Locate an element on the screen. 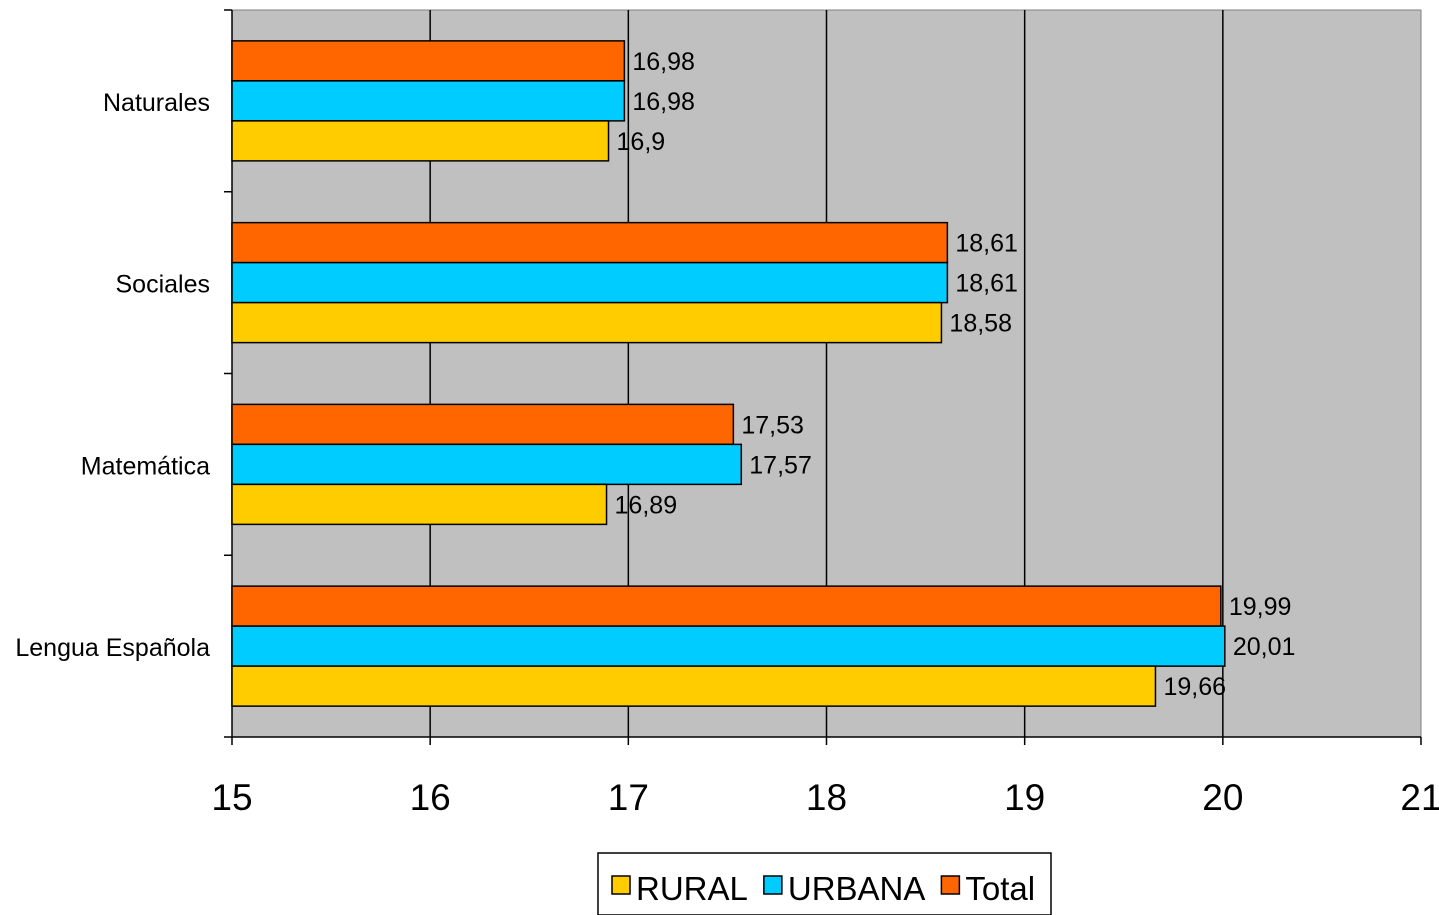  x-tick-label: 18 is located at coordinates (826, 797).